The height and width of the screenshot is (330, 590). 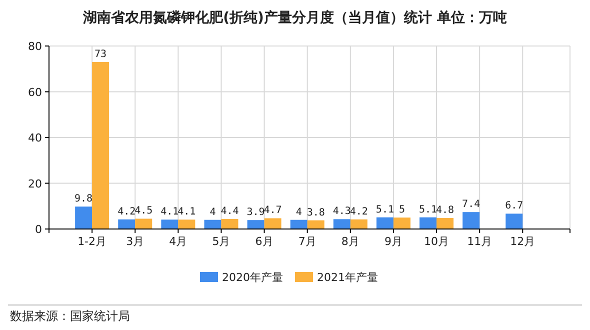 What do you see at coordinates (35, 92) in the screenshot?
I see `y-tick-label: 60` at bounding box center [35, 92].